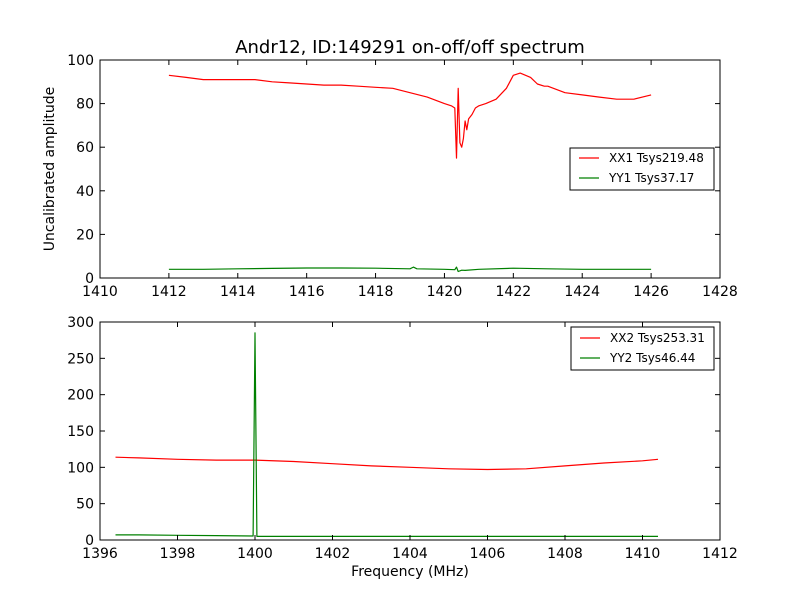 This screenshot has width=800, height=600. What do you see at coordinates (410, 554) in the screenshot?
I see `x-tick-label: 1404` at bounding box center [410, 554].